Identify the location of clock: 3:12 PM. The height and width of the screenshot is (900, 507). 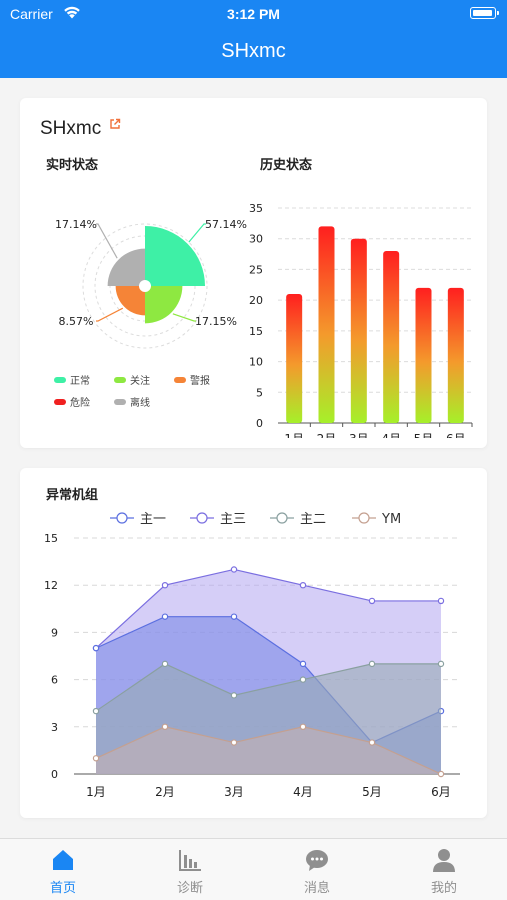
(253, 14).